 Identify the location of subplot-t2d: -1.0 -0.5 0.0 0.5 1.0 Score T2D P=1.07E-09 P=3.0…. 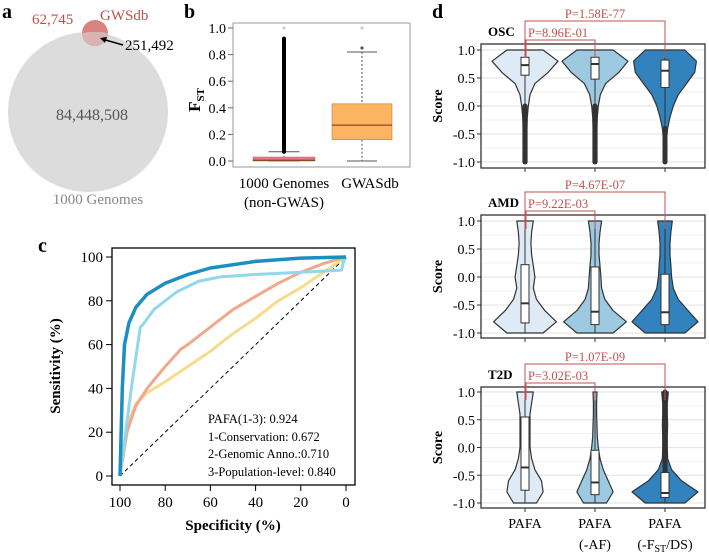
(568, 431).